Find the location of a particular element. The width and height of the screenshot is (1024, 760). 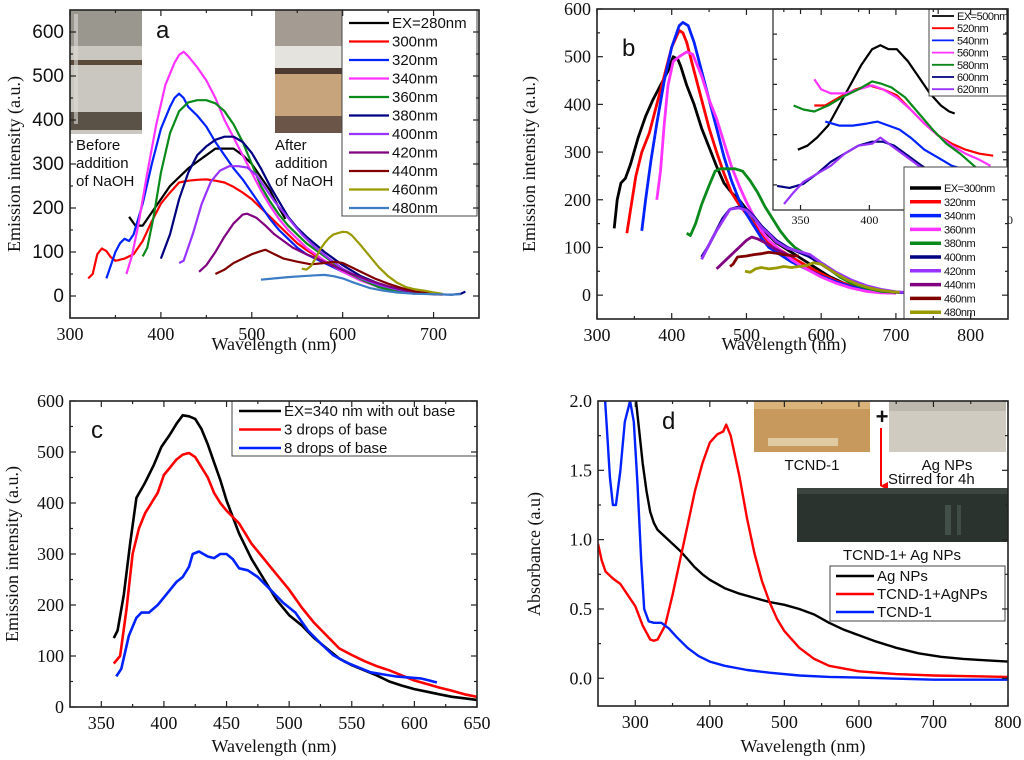

x-tick-label: 350 is located at coordinates (101, 723).